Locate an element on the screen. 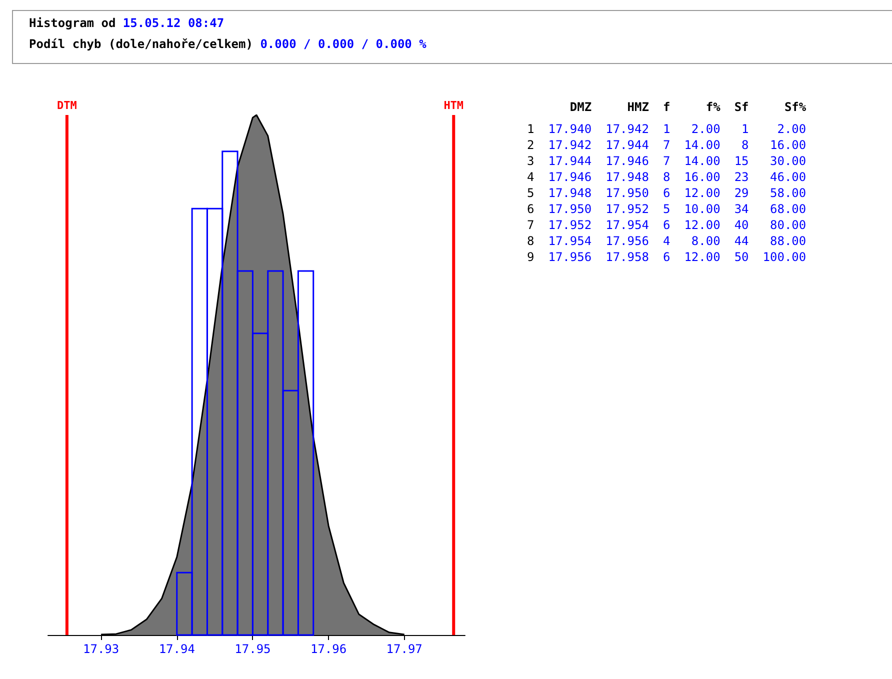  x-tick-label: 17.96 is located at coordinates (328, 649).